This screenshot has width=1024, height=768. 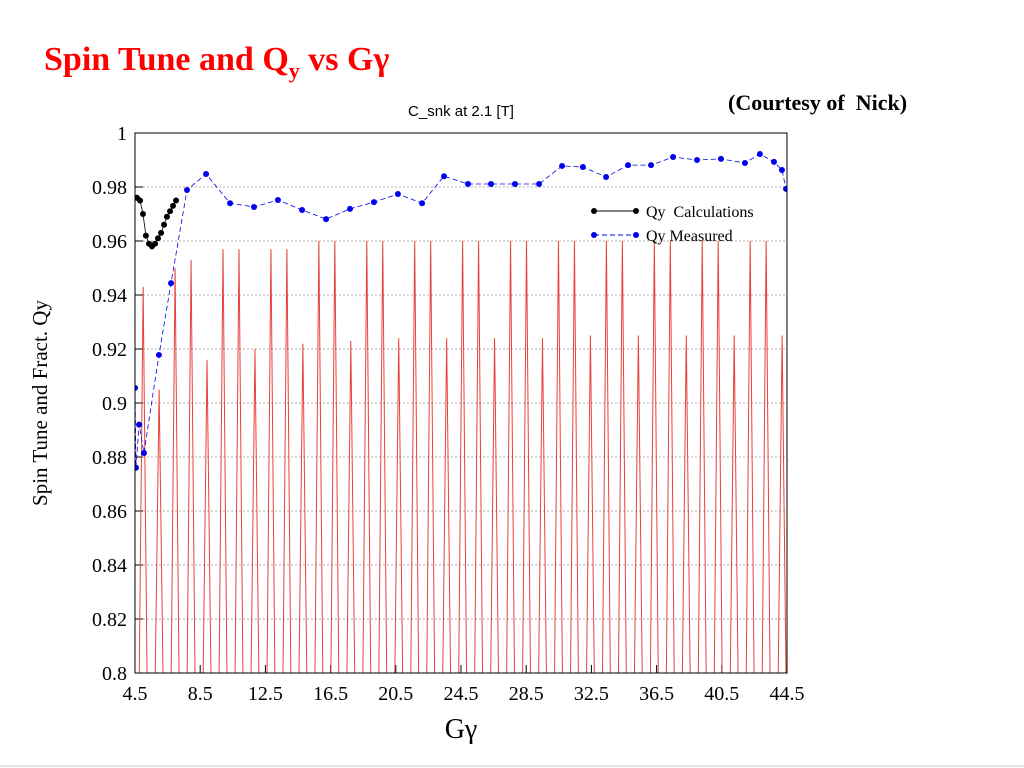 I want to click on y-tick-label: 0.96, so click(x=109, y=242).